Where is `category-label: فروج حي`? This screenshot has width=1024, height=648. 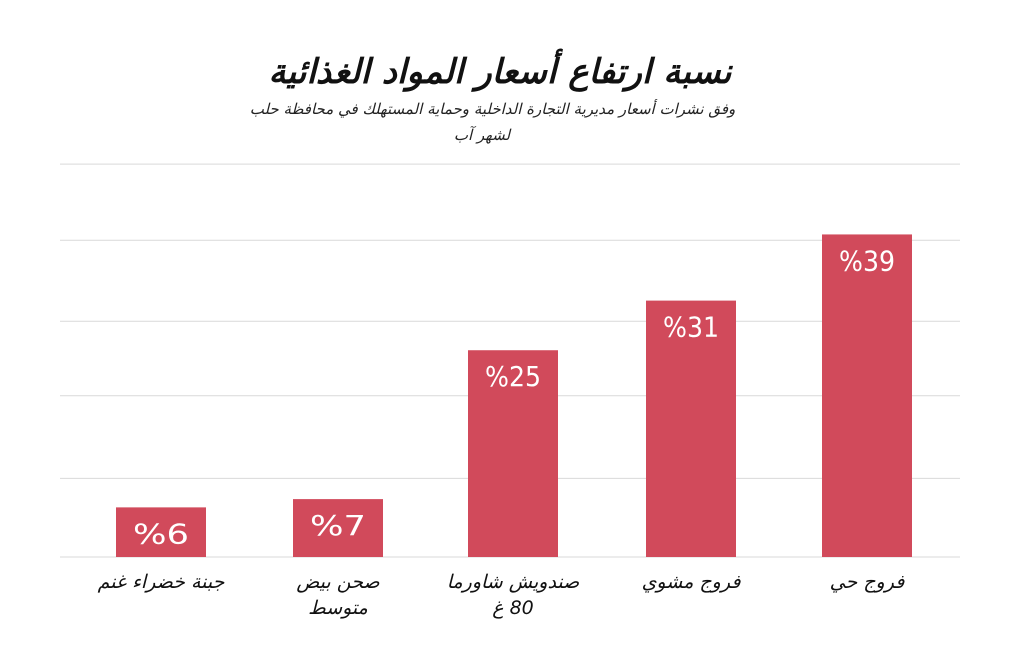
category-label: فروج حي is located at coordinates (868, 582).